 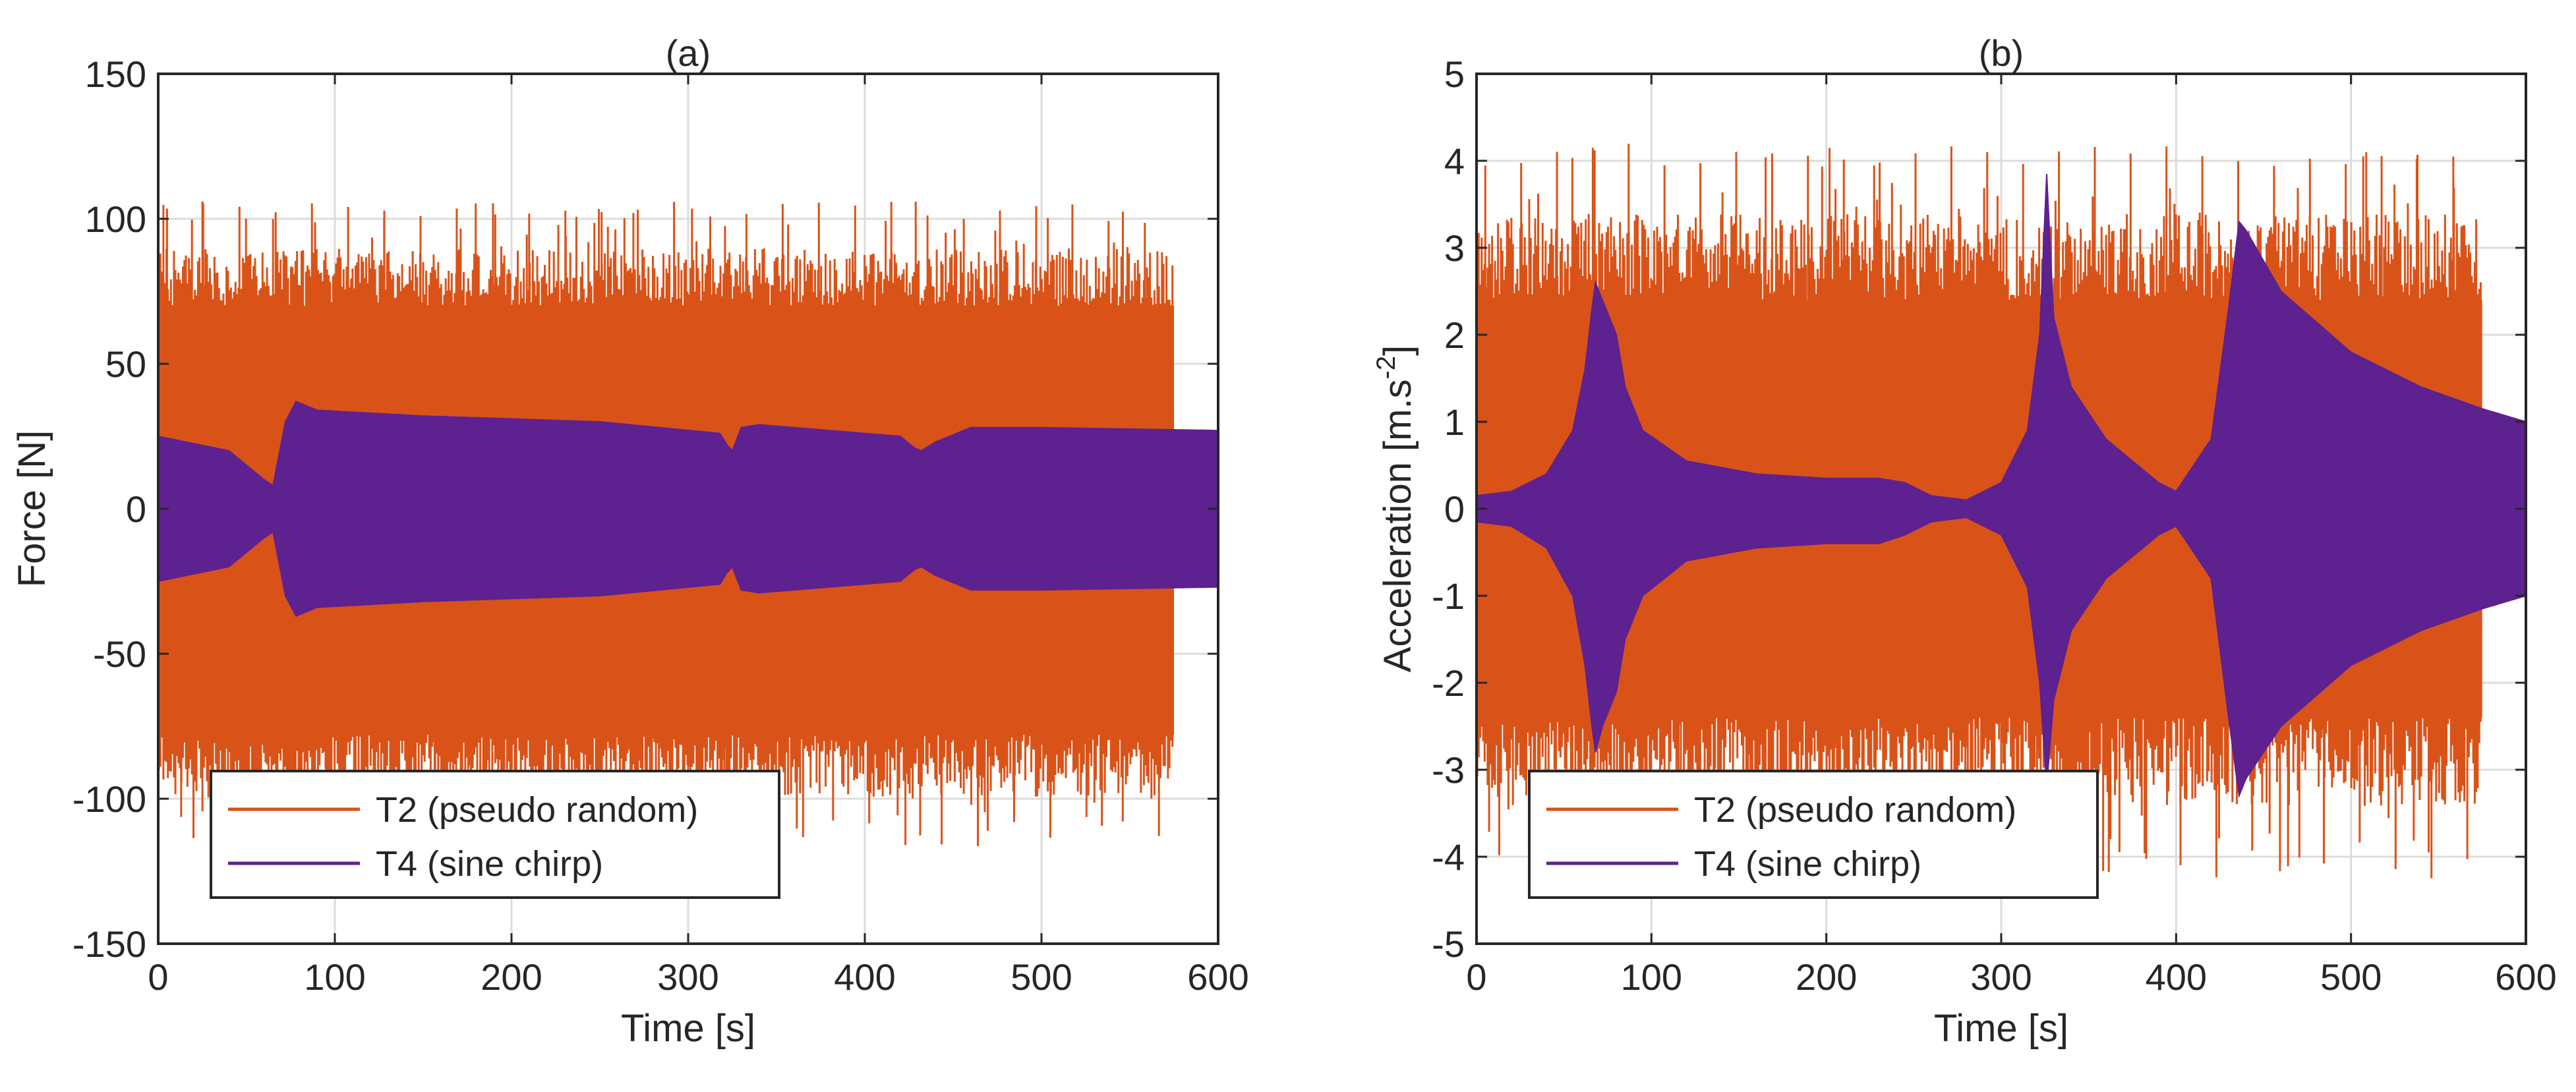 I want to click on y-axis-label-main: Force [N], so click(x=32, y=509).